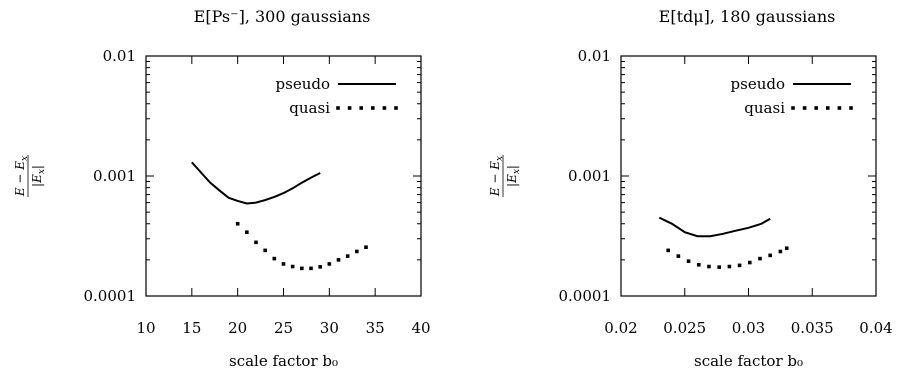  Describe the element at coordinates (747, 16) in the screenshot. I see `chart-title: E[tdμ], 180 gaussians` at that location.